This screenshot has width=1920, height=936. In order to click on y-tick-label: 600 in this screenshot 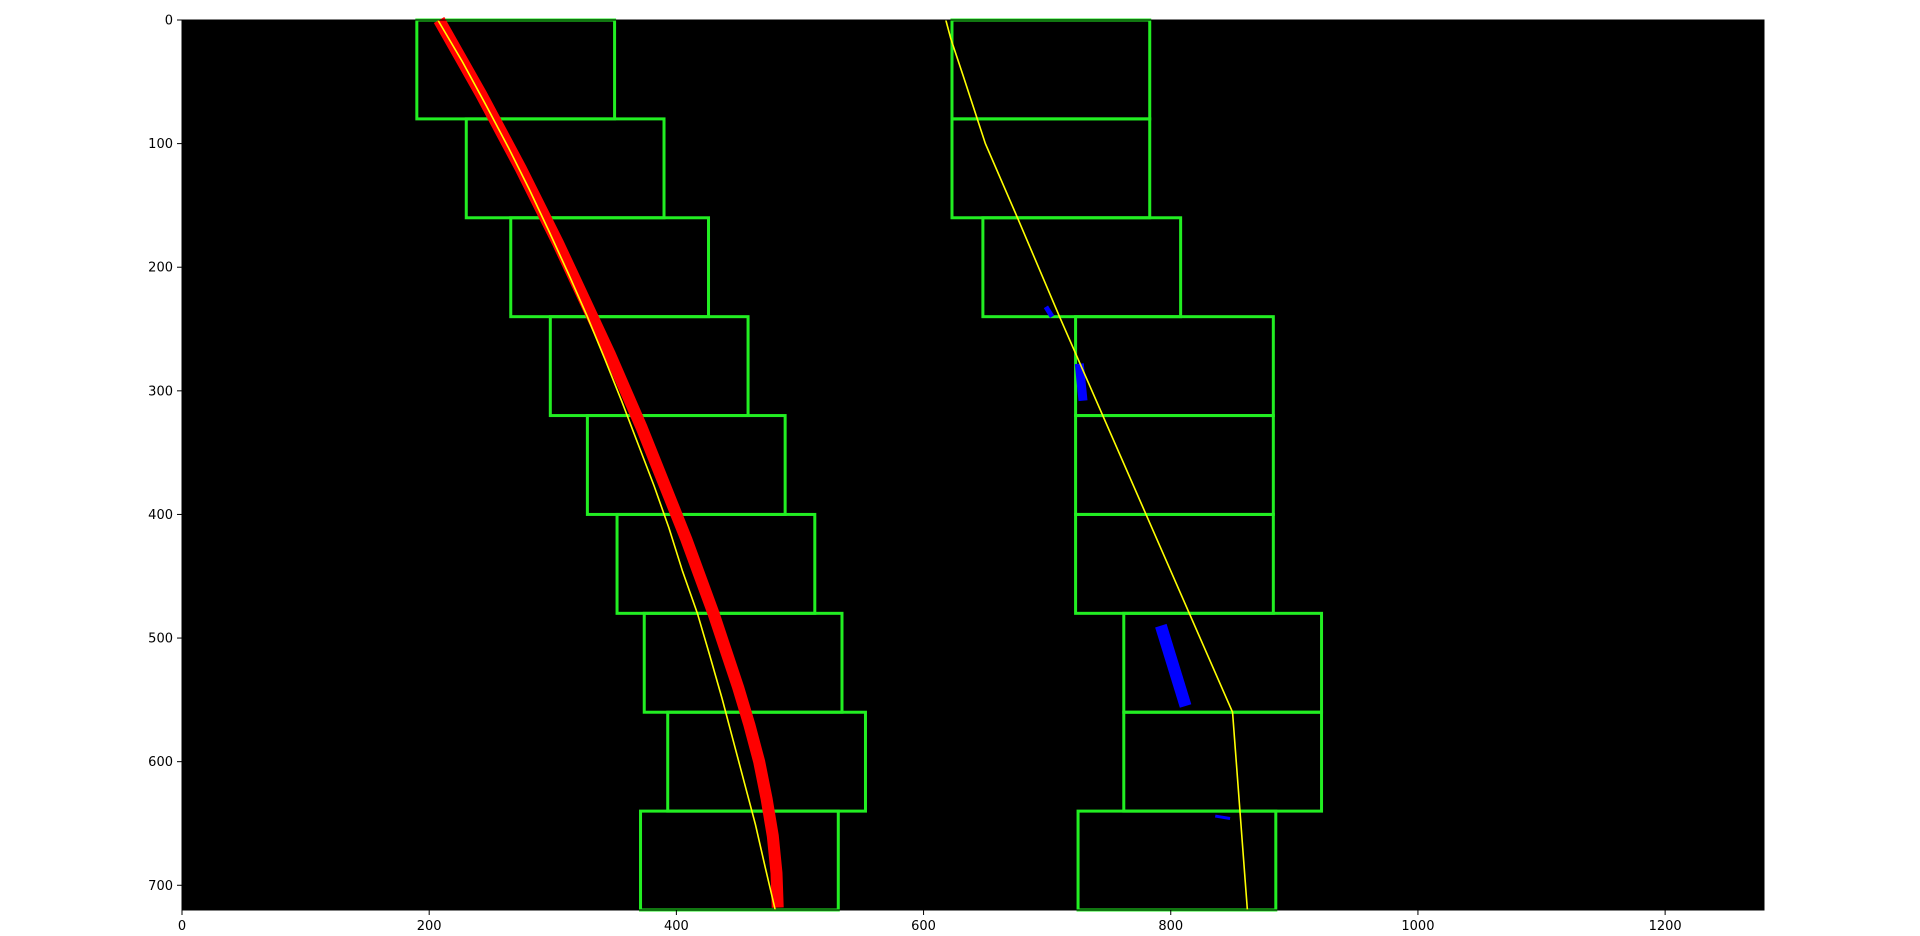, I will do `click(160, 762)`.